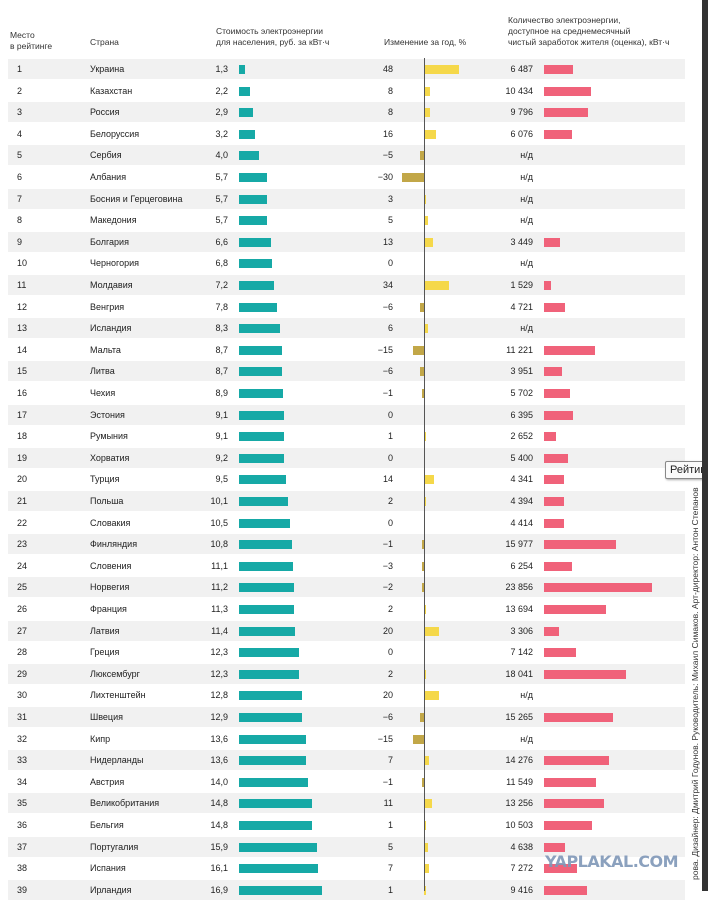 Image resolution: width=708 pixels, height=900 pixels. What do you see at coordinates (521, 285) in the screenshot?
I see `amount-cell: 1 529` at bounding box center [521, 285].